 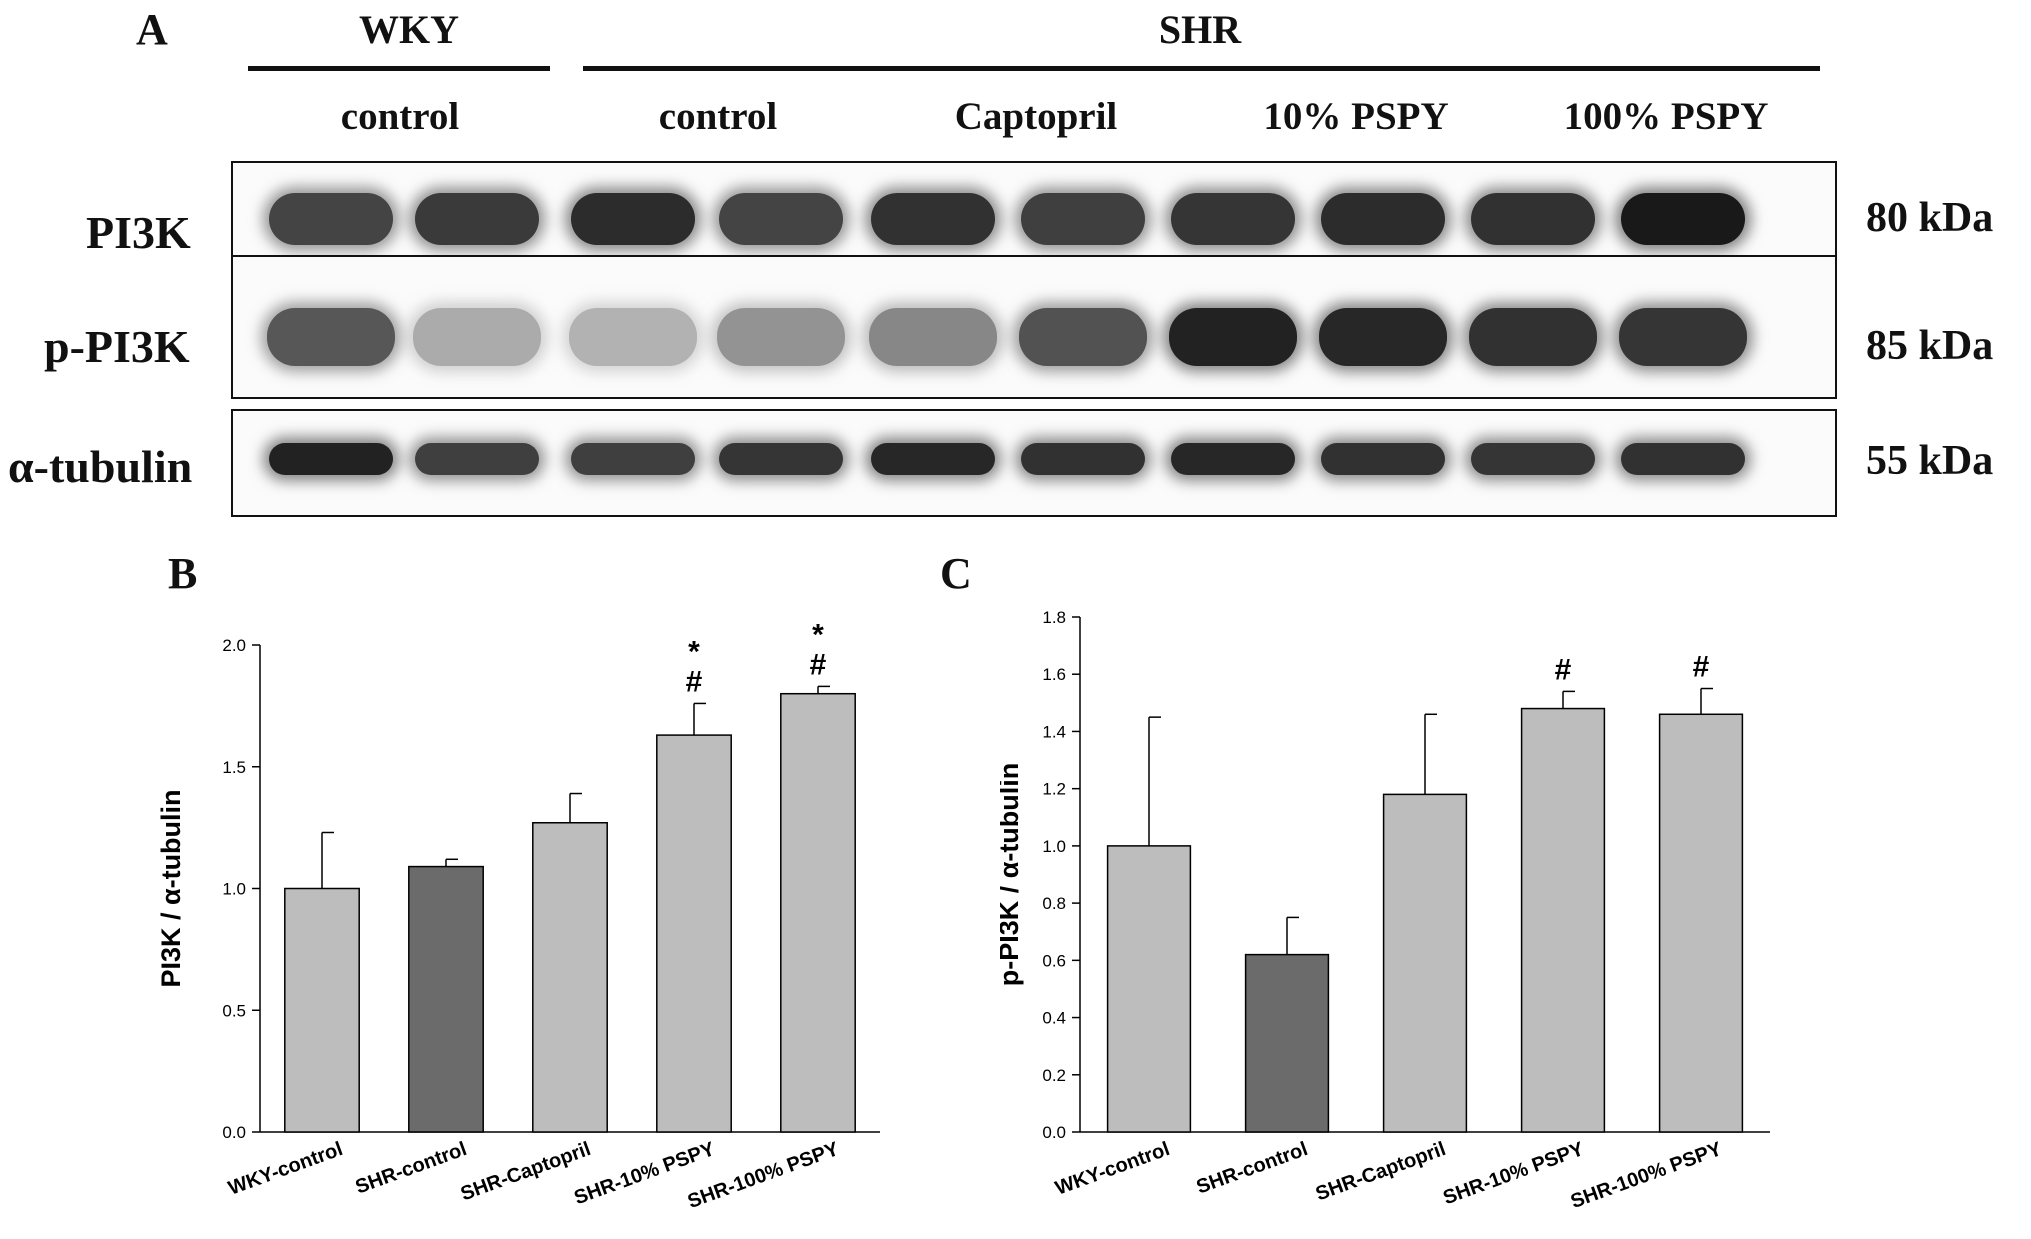 I want to click on group-rule-wky, so click(x=399, y=68).